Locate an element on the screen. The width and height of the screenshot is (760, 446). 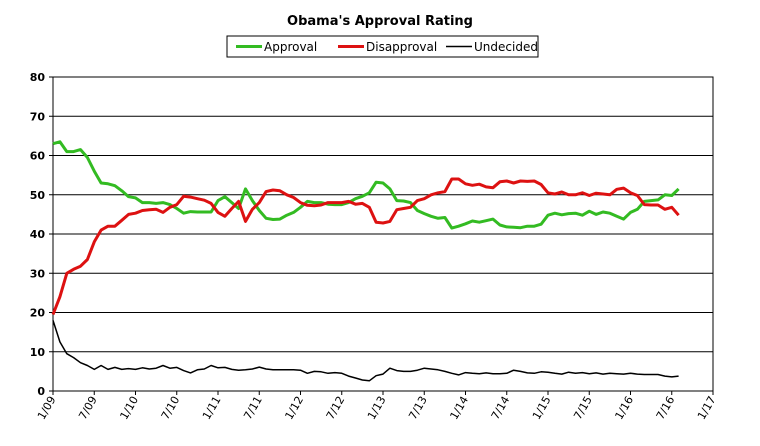
y-tick-label: 40 is located at coordinates (38, 234).